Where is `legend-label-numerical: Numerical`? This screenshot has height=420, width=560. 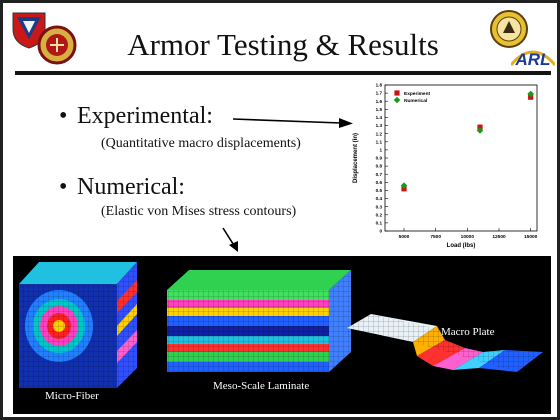 legend-label-numerical: Numerical is located at coordinates (415, 101).